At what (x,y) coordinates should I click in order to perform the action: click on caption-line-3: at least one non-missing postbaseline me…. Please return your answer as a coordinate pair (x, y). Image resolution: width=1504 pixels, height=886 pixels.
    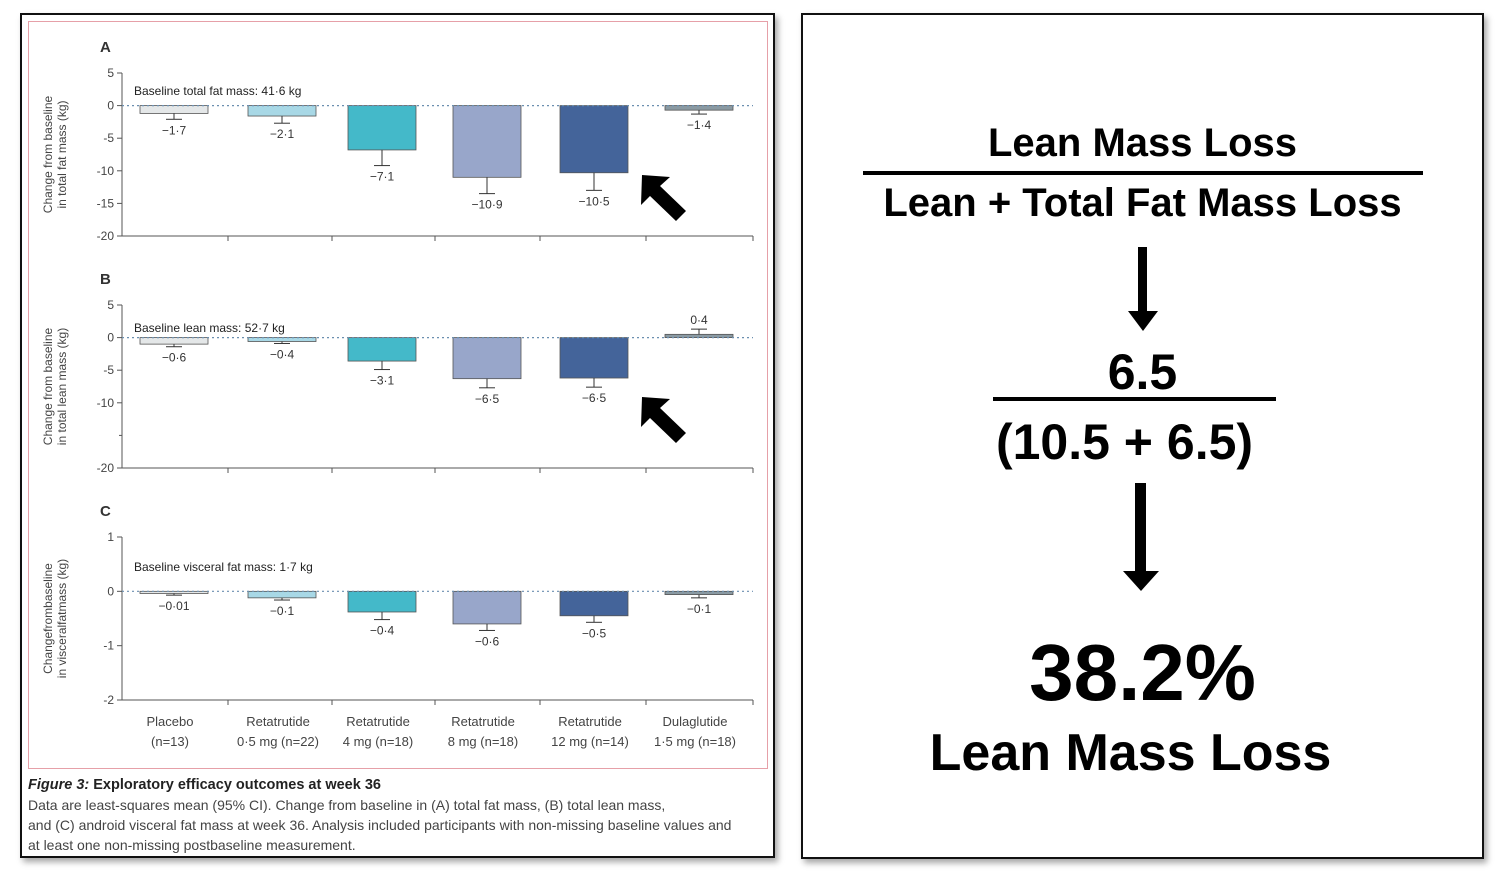
    Looking at the image, I should click on (192, 845).